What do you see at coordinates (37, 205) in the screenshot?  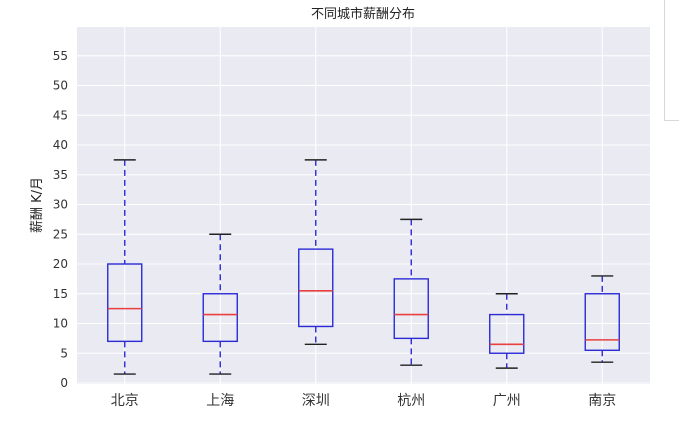 I see `y-axis-label: 薪酬 K/月` at bounding box center [37, 205].